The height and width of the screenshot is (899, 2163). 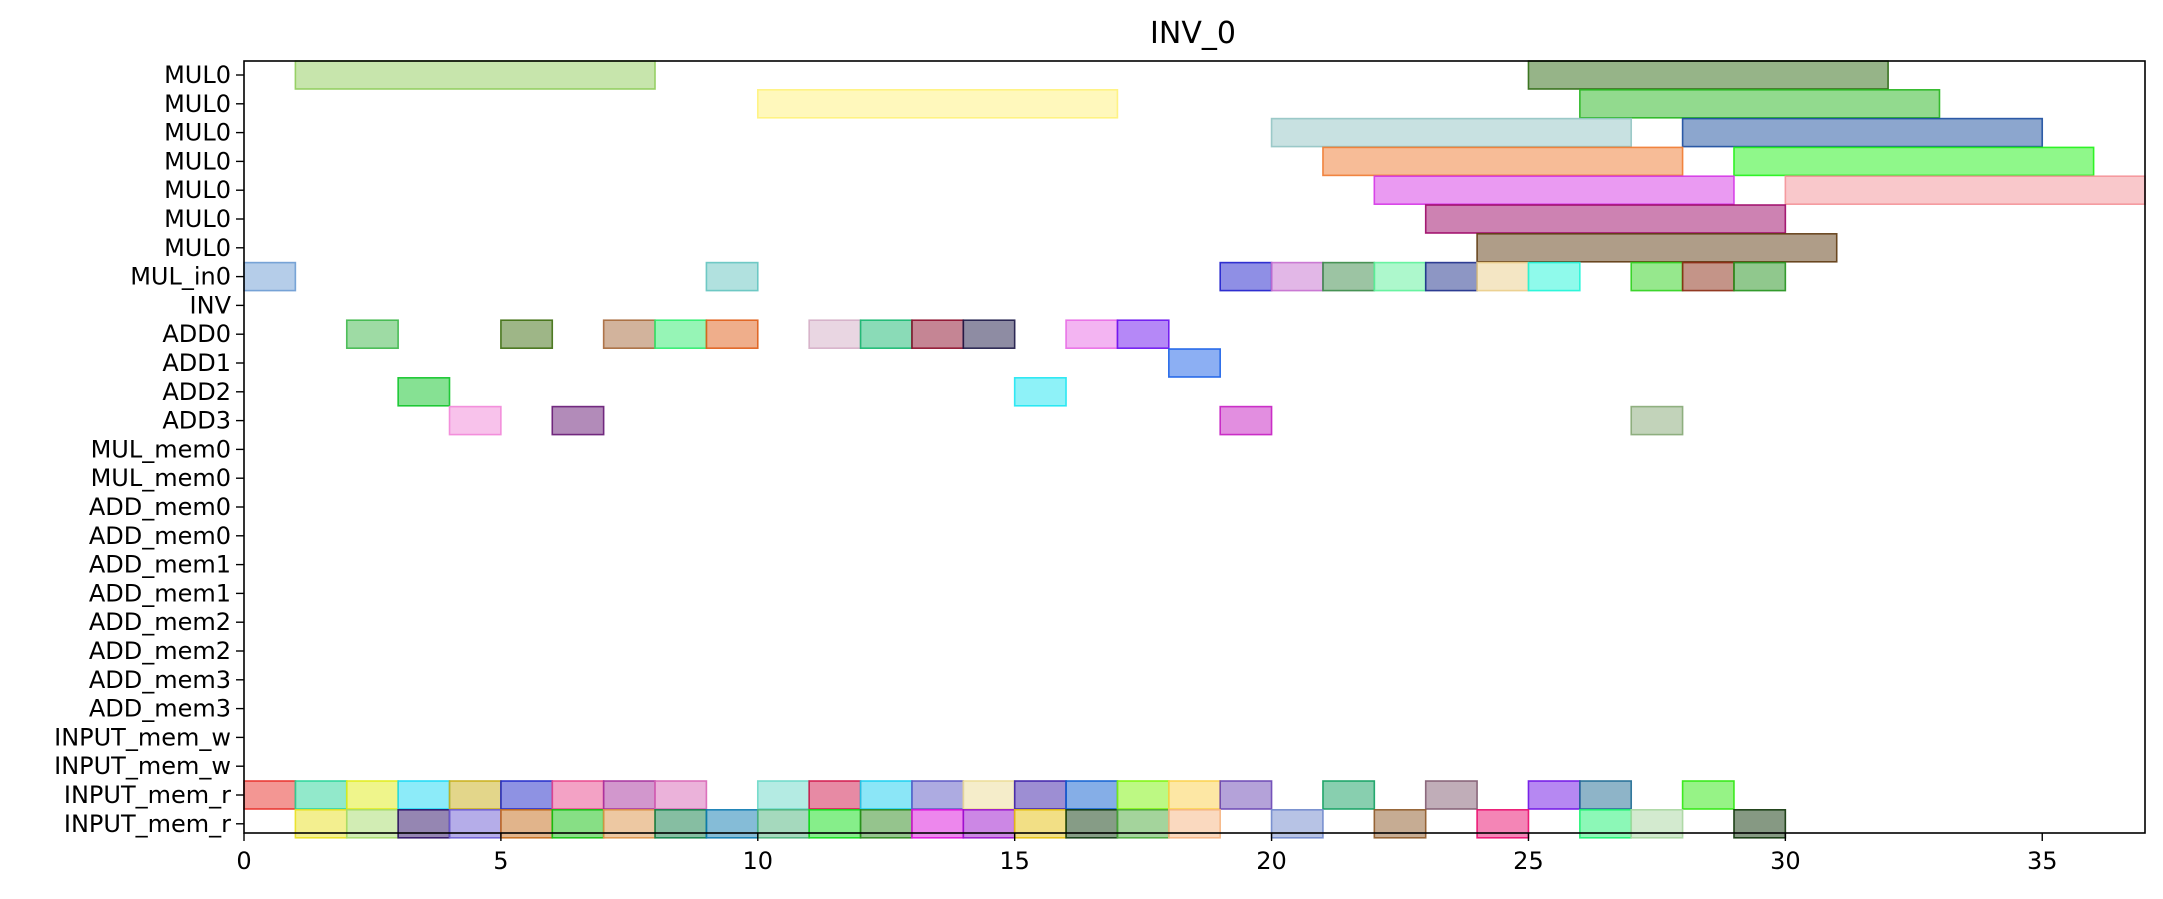 What do you see at coordinates (1785, 861) in the screenshot?
I see `x-tick-label: 30` at bounding box center [1785, 861].